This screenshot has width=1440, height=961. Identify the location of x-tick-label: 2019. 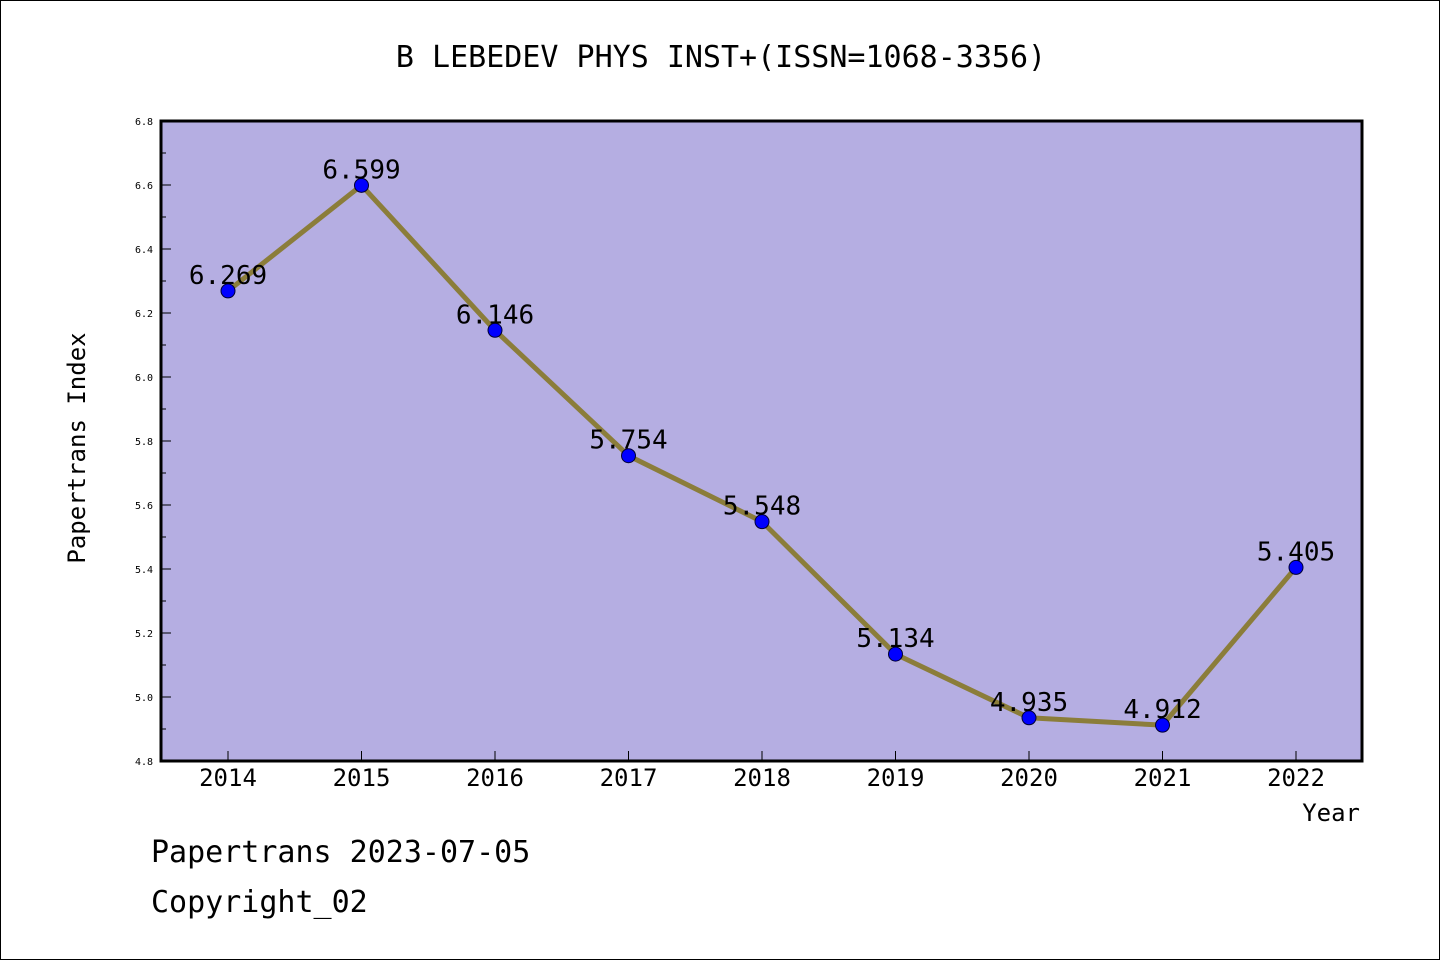
(896, 778).